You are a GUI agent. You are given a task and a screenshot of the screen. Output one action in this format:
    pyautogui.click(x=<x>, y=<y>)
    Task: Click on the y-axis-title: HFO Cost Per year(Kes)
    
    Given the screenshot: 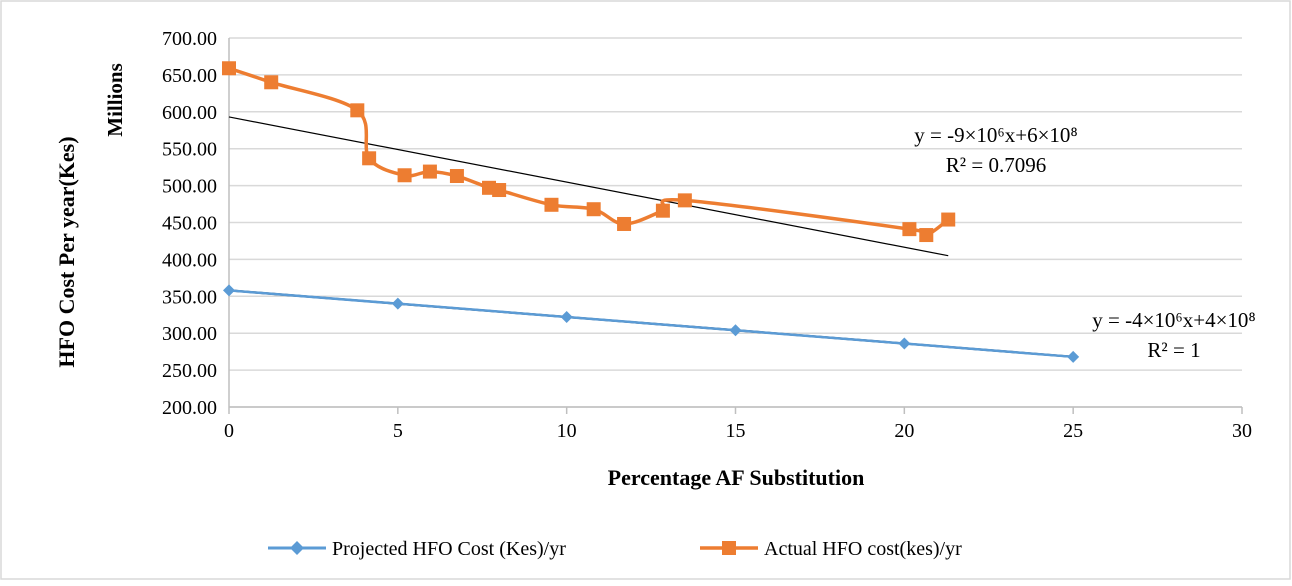 What is the action you would take?
    pyautogui.click(x=66, y=251)
    